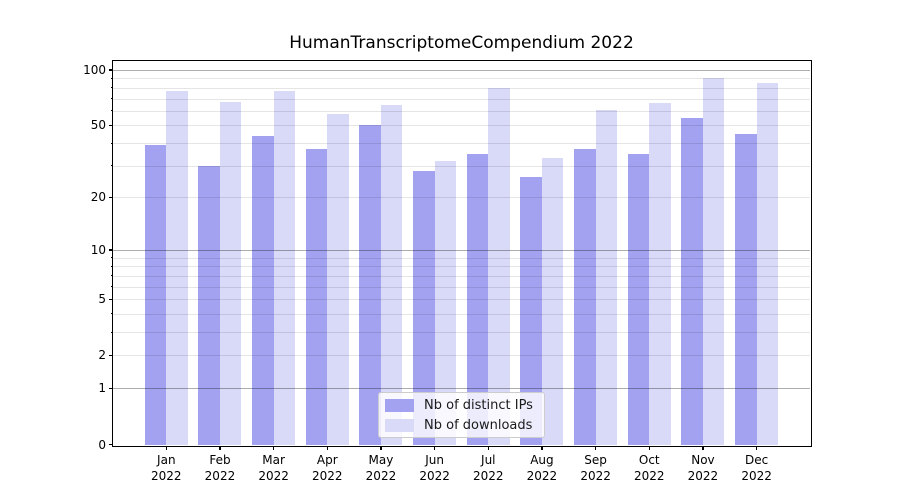 This screenshot has height=500, width=900. I want to click on bar-downloads-dec, so click(767, 264).